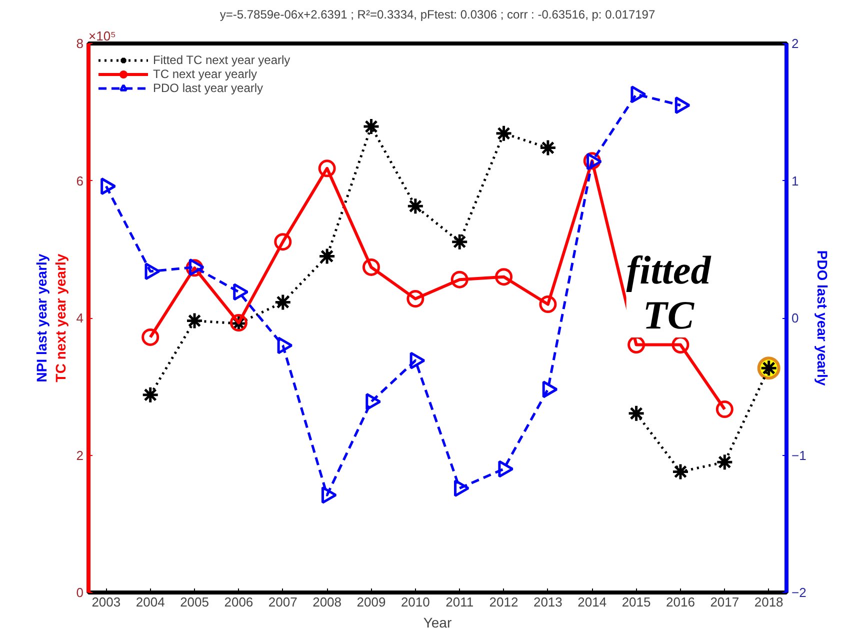  I want to click on x-tick-label: 2013, so click(547, 602).